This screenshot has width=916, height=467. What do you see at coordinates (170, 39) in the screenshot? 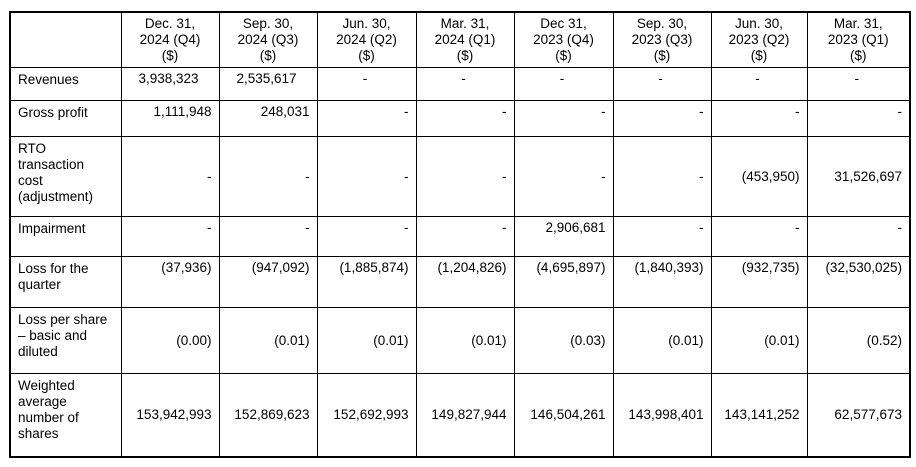
I see `column-header-0: Dec. 31, 2024 (Q4) ($)` at bounding box center [170, 39].